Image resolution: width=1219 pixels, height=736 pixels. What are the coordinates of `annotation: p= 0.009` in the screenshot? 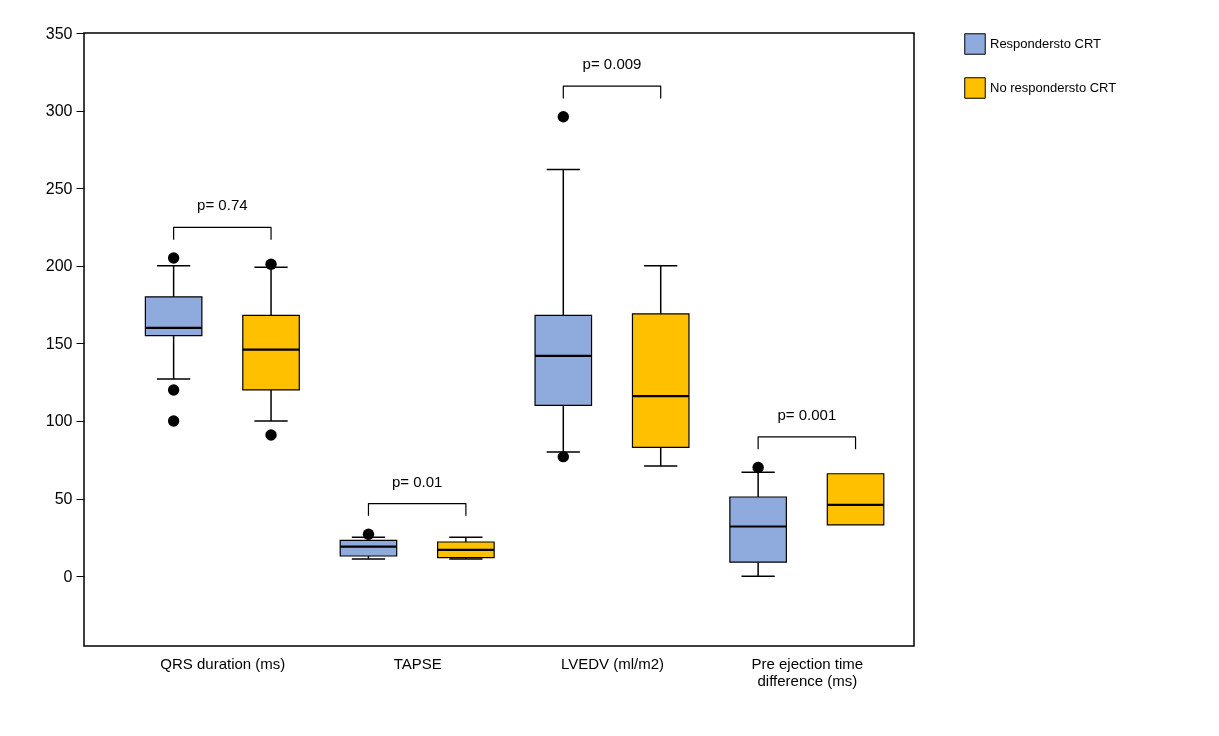 It's located at (612, 64).